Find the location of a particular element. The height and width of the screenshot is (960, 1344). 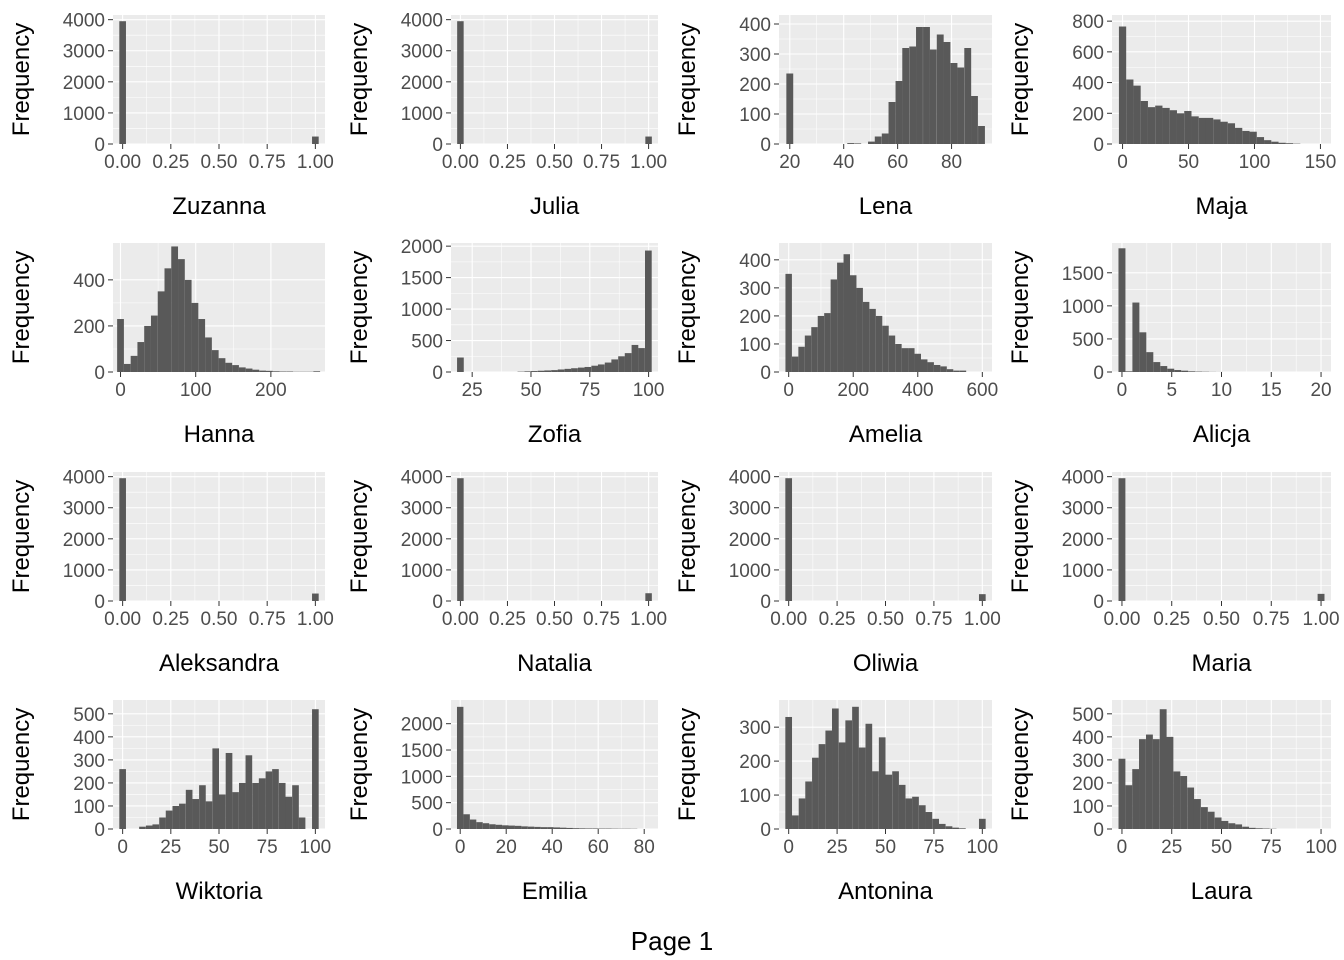

y-tick-label: 300 is located at coordinates (1088, 761).